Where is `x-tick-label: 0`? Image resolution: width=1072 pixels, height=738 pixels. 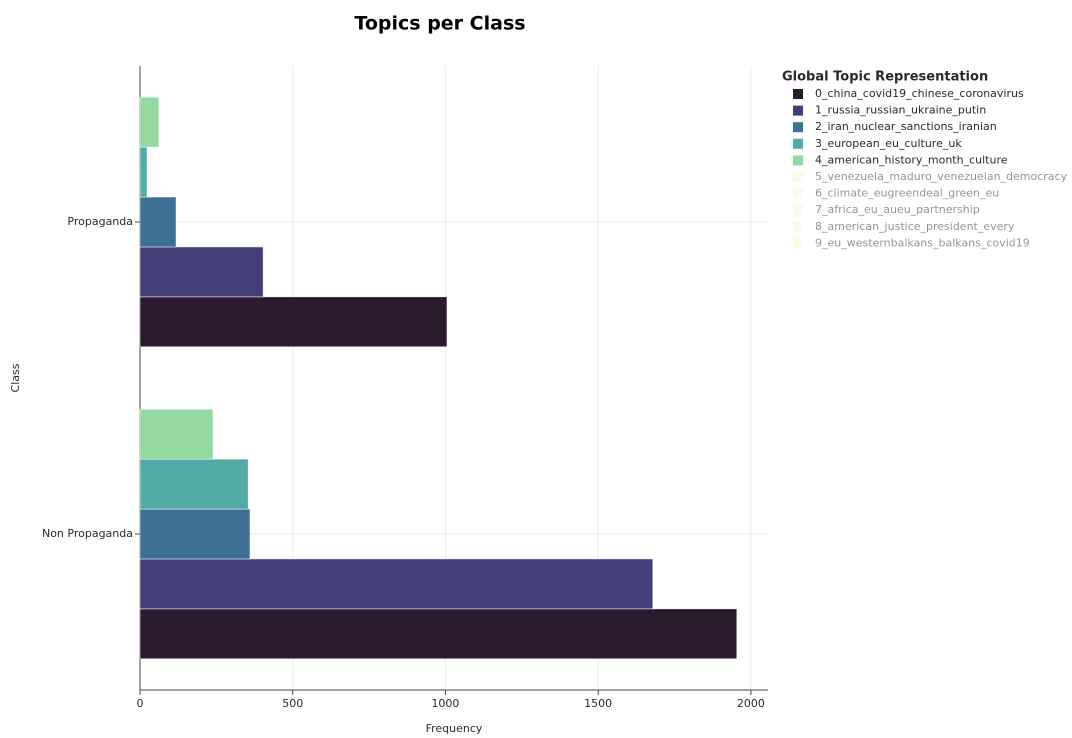 x-tick-label: 0 is located at coordinates (140, 703).